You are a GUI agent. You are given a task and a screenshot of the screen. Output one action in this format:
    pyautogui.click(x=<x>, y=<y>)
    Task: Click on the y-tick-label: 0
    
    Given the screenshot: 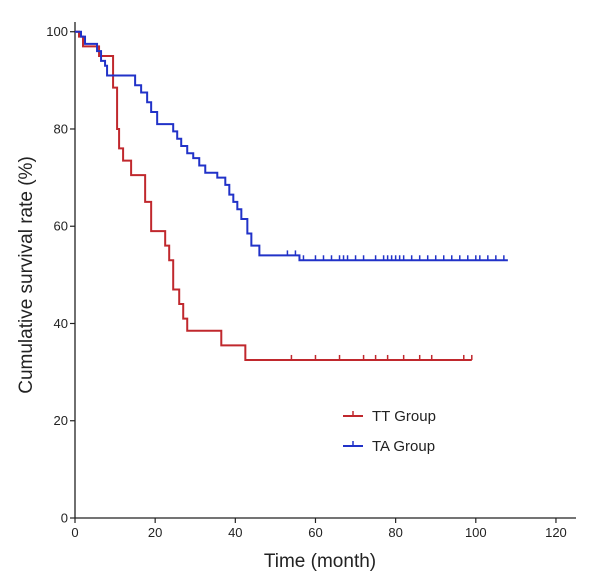 What is the action you would take?
    pyautogui.click(x=64, y=518)
    